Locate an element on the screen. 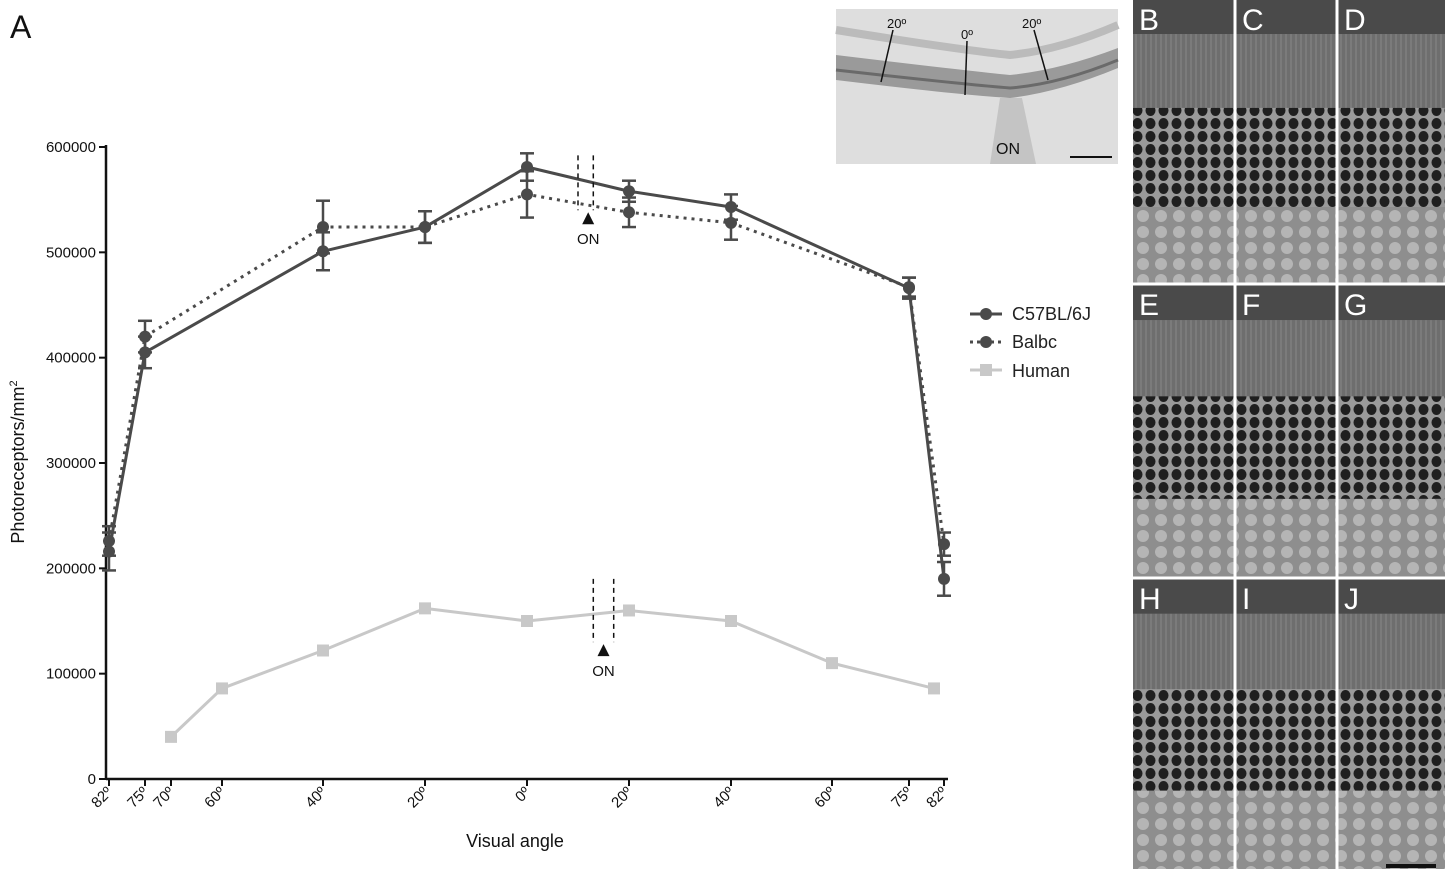 Image resolution: width=1445 pixels, height=869 pixels. micrograph-letter: G is located at coordinates (1355, 305).